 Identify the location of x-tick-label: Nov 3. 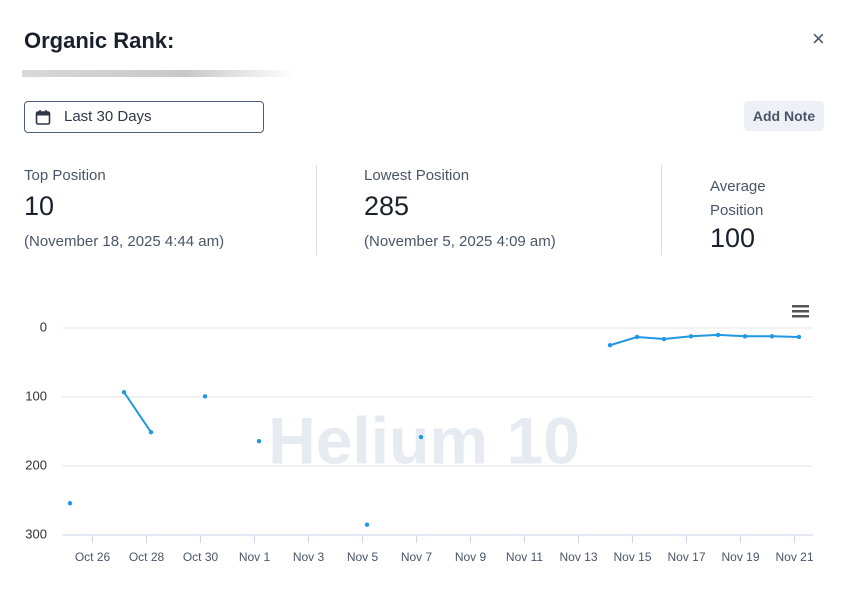
(309, 557).